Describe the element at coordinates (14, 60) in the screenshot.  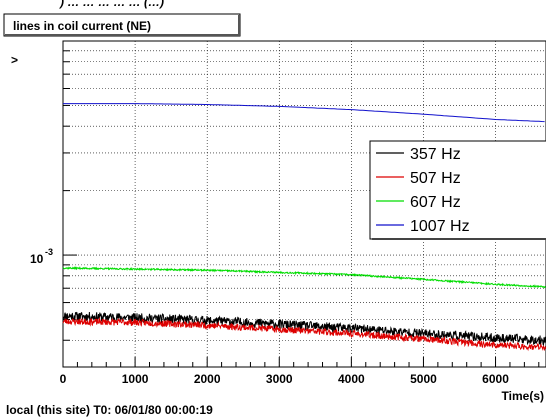
I see `y-axis-label: >` at that location.